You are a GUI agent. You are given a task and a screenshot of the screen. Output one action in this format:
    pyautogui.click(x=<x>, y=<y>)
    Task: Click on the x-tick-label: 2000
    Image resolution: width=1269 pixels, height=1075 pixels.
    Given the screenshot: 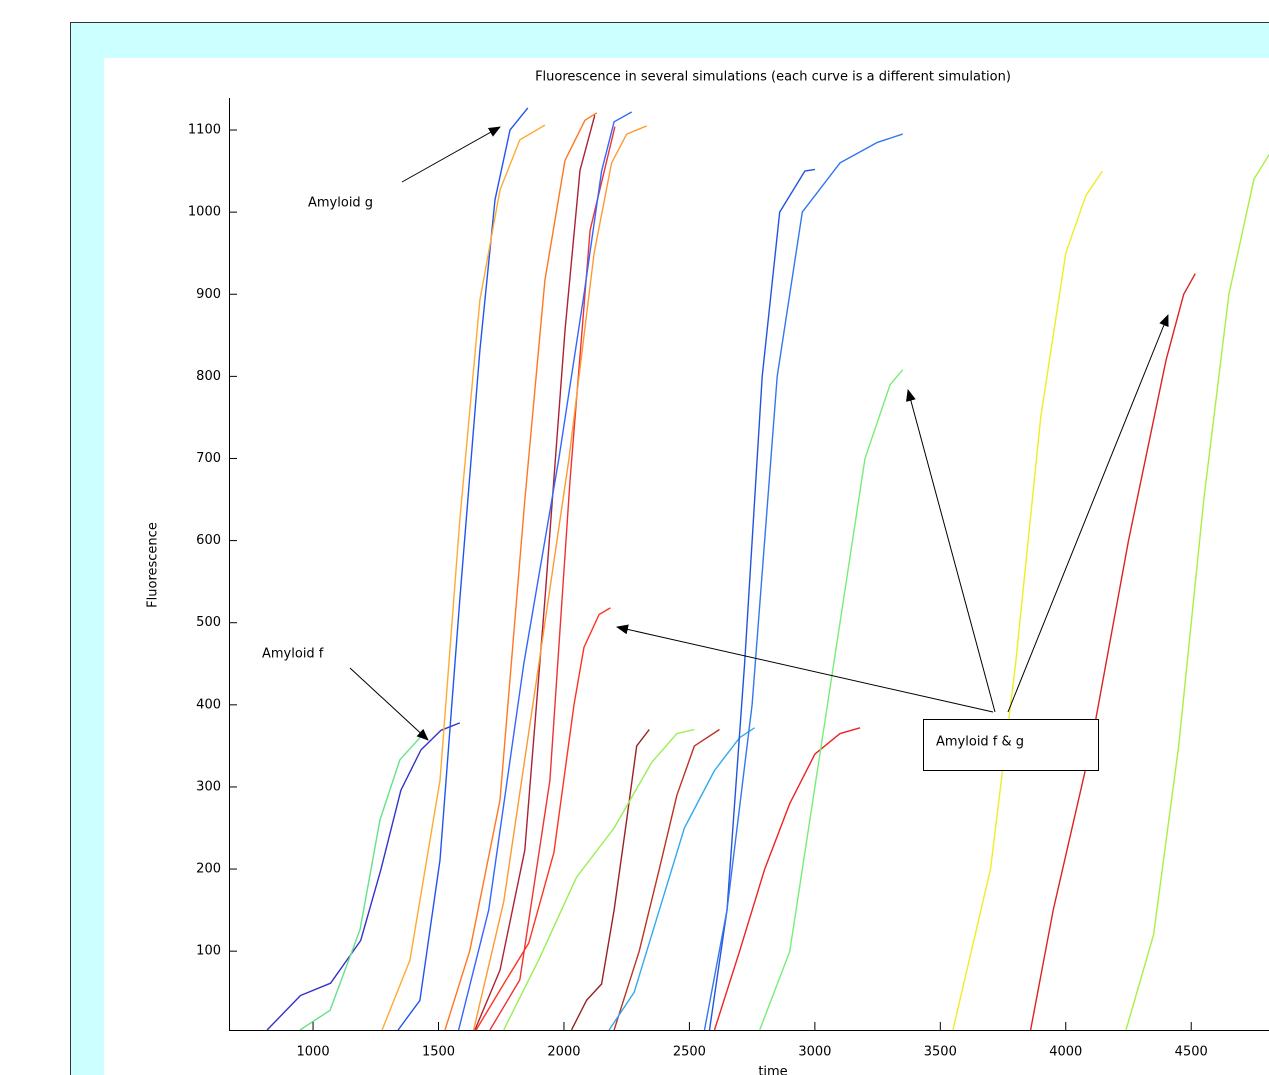 What is the action you would take?
    pyautogui.click(x=563, y=1052)
    